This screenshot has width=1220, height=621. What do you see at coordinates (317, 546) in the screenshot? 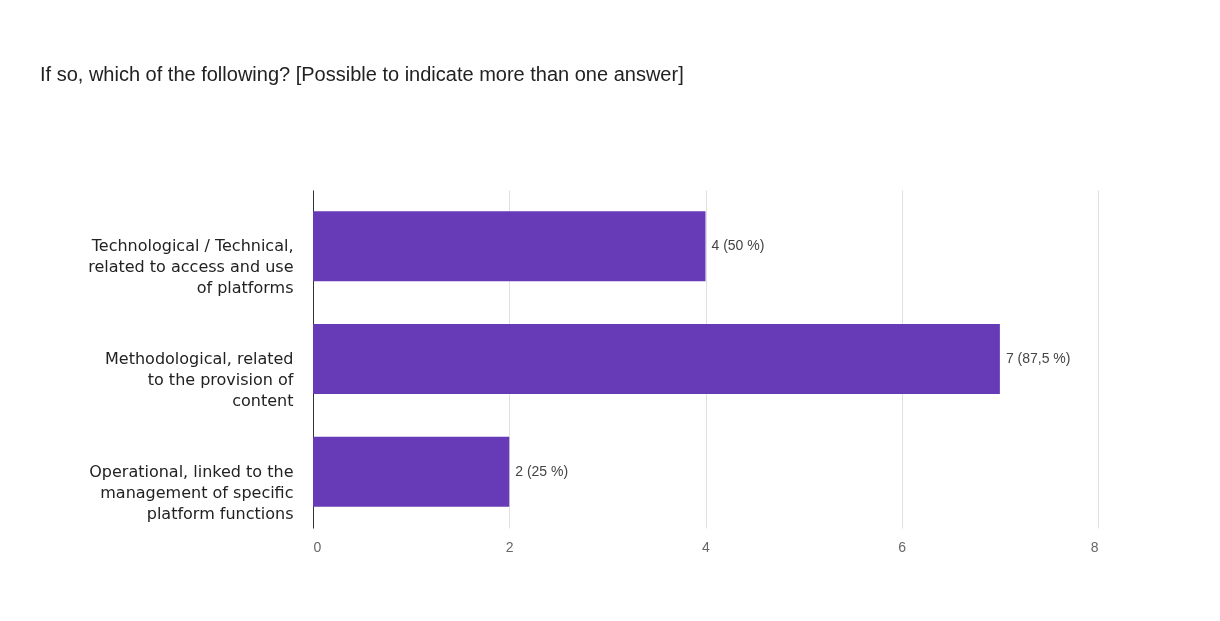
I see `x-tick-label: 0` at bounding box center [317, 546].